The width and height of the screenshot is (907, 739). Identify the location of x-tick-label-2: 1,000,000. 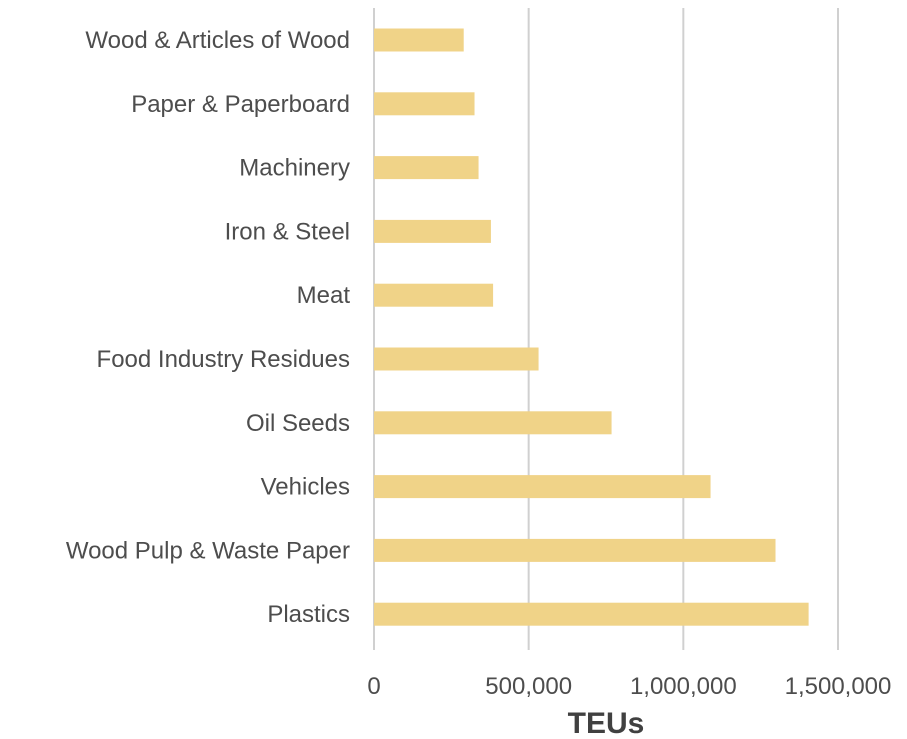
(683, 686).